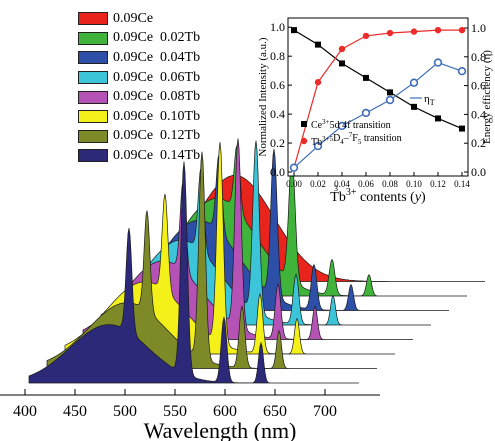 This screenshot has width=495, height=441. Describe the element at coordinates (133, 18) in the screenshot. I see `legend-label: 0.09Ce` at that location.